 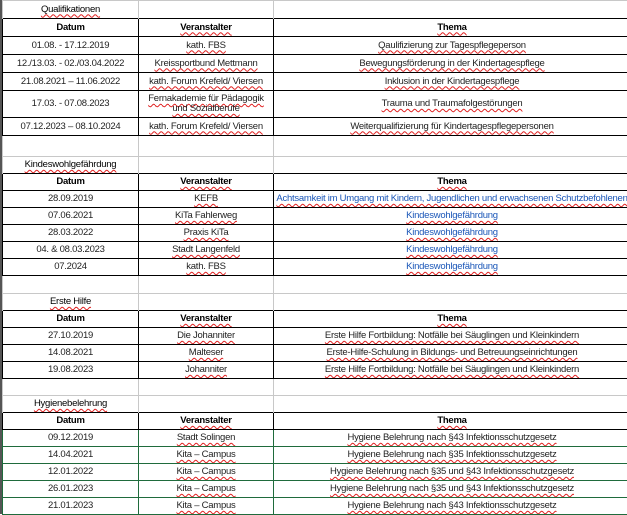 I want to click on date-cell: 01.08. - 17.12.2019, so click(x=71, y=46).